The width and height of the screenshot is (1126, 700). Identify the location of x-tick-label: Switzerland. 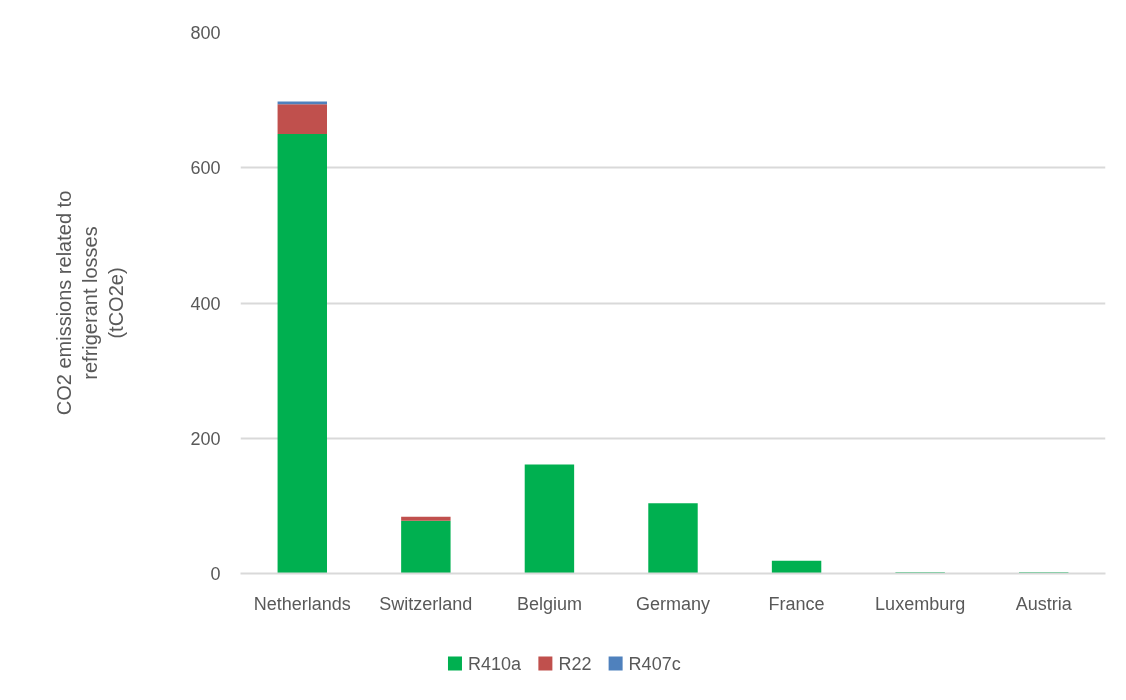
(426, 603).